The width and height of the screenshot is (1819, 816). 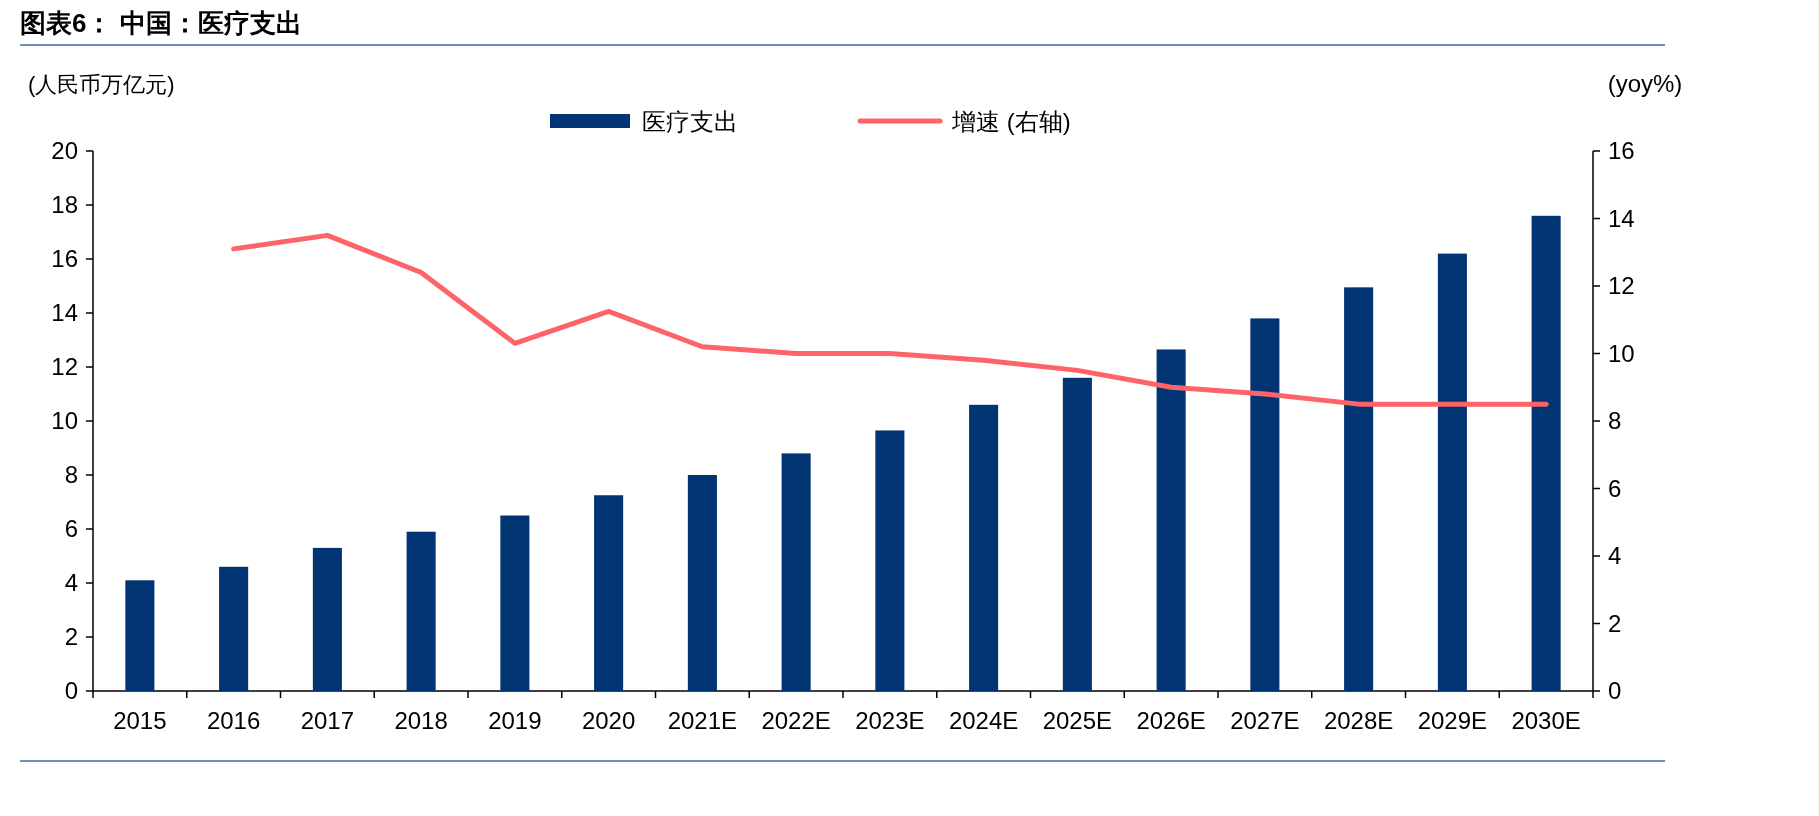 What do you see at coordinates (1171, 720) in the screenshot?
I see `x-tick-label: 2026E` at bounding box center [1171, 720].